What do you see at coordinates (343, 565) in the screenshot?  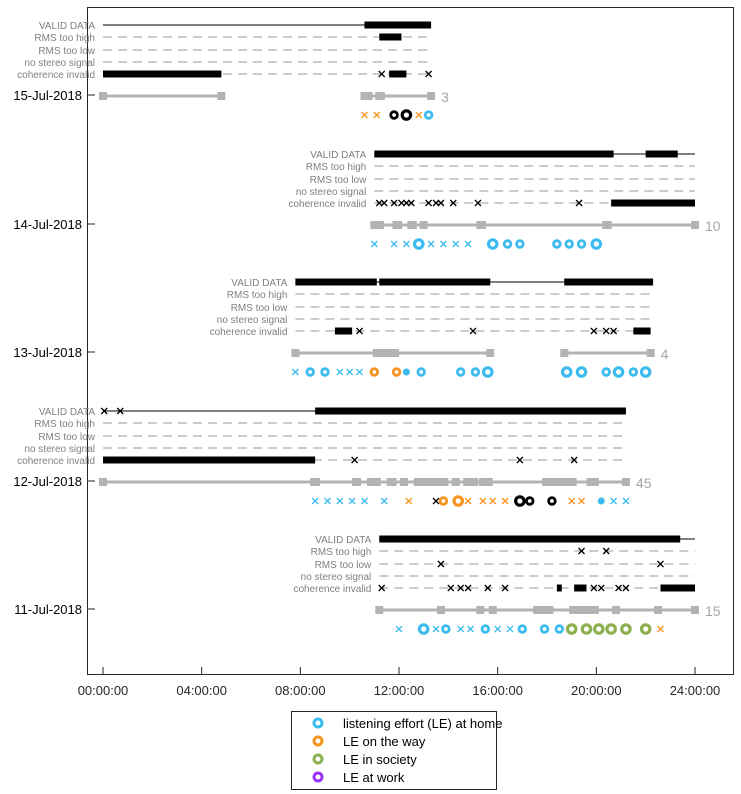 I see `row-label: RMS too low` at bounding box center [343, 565].